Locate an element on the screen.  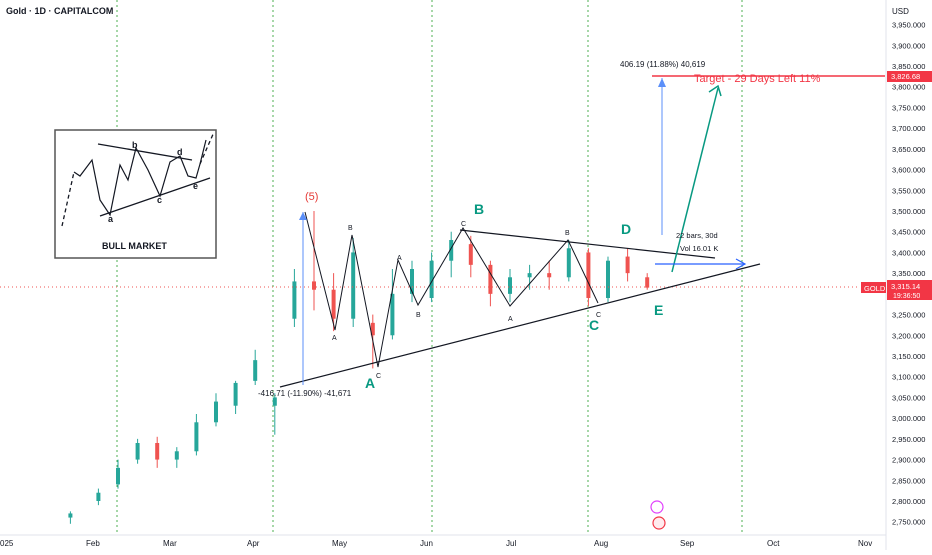
inset-lower-line is located at coordinates (155, 197).